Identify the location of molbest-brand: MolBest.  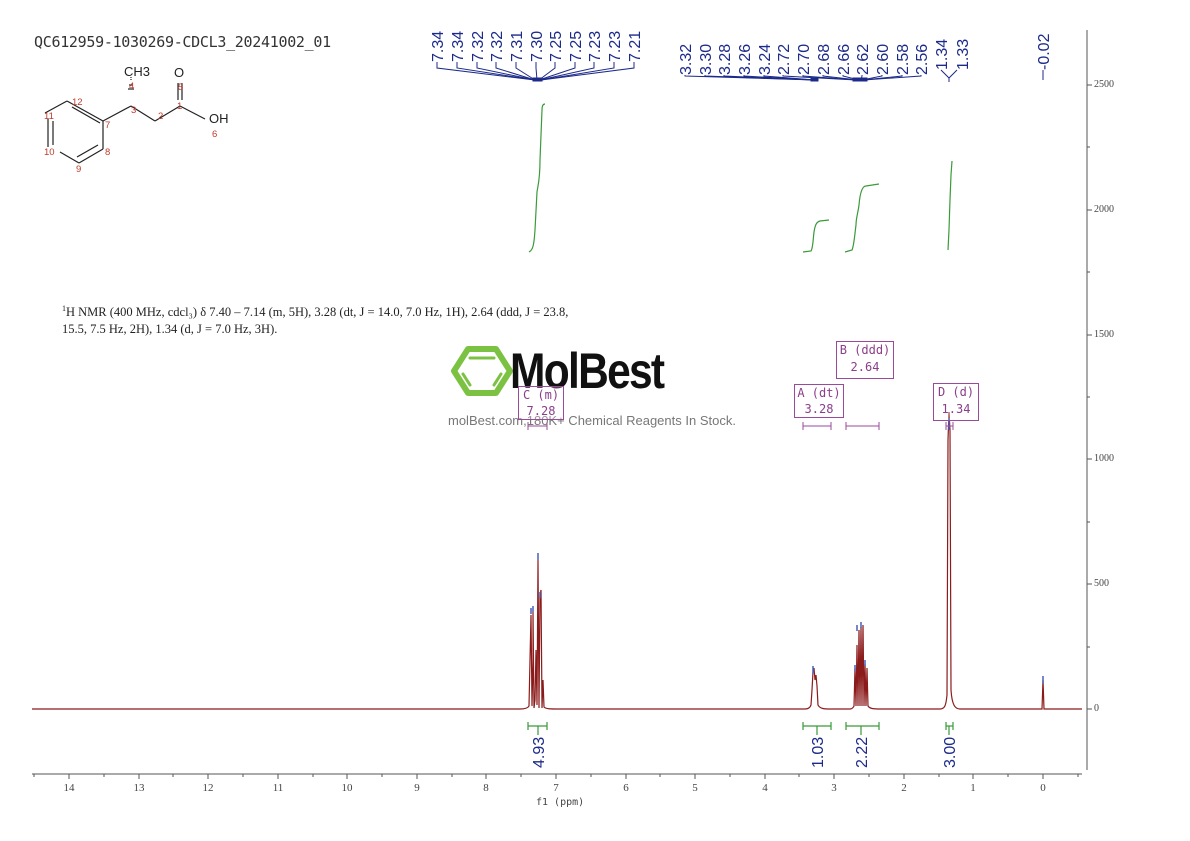
(587, 371).